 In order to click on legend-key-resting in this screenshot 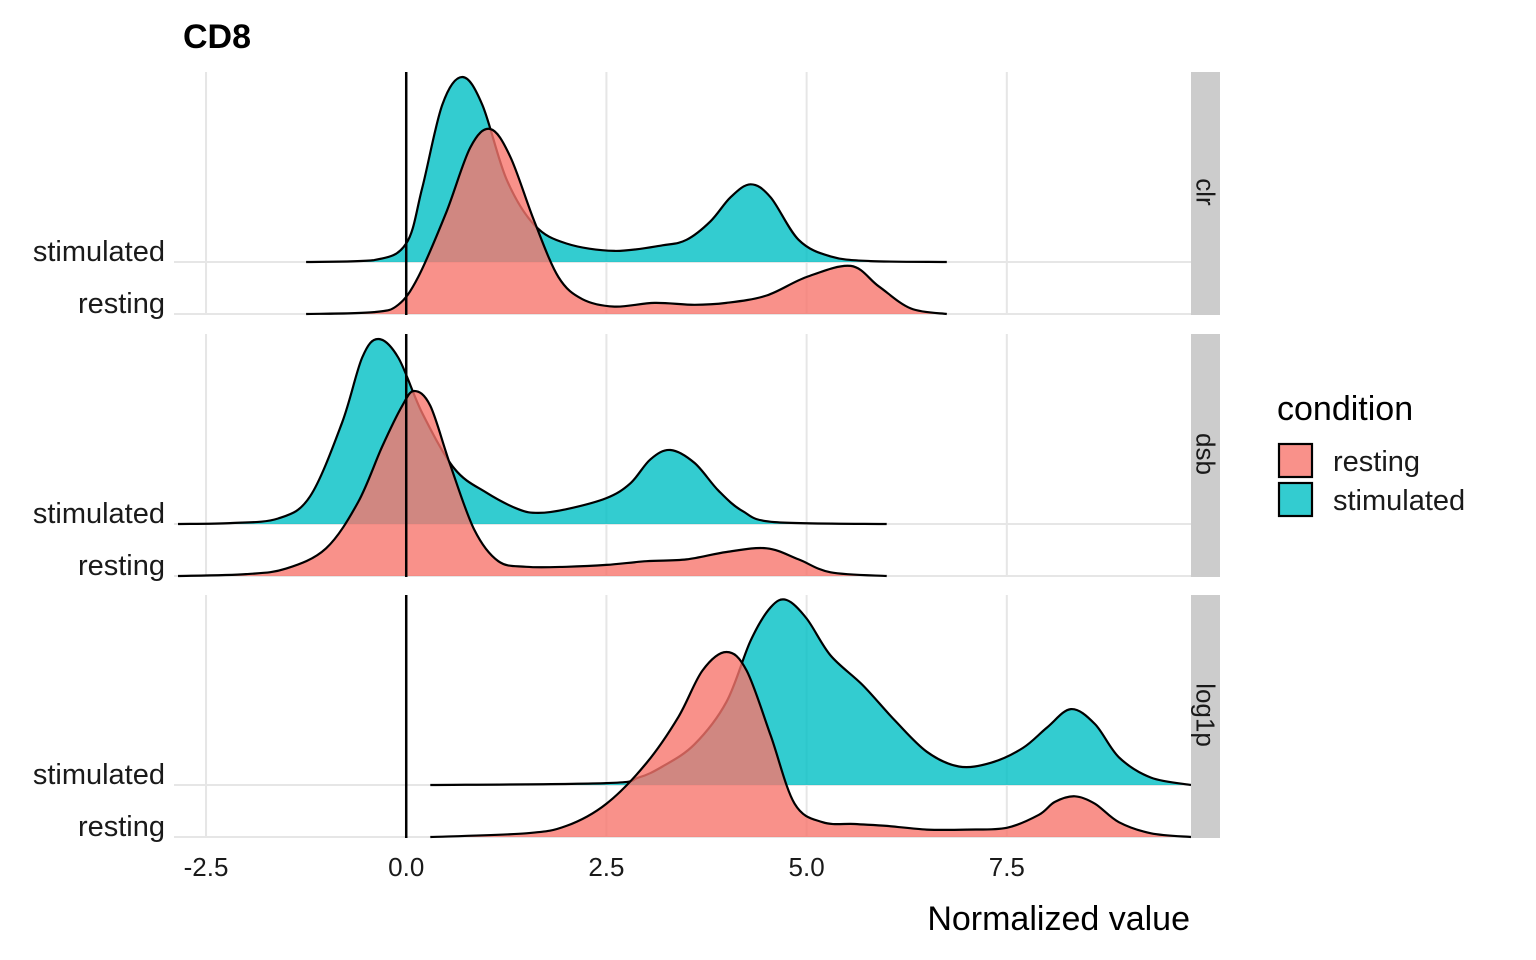, I will do `click(1295, 460)`.